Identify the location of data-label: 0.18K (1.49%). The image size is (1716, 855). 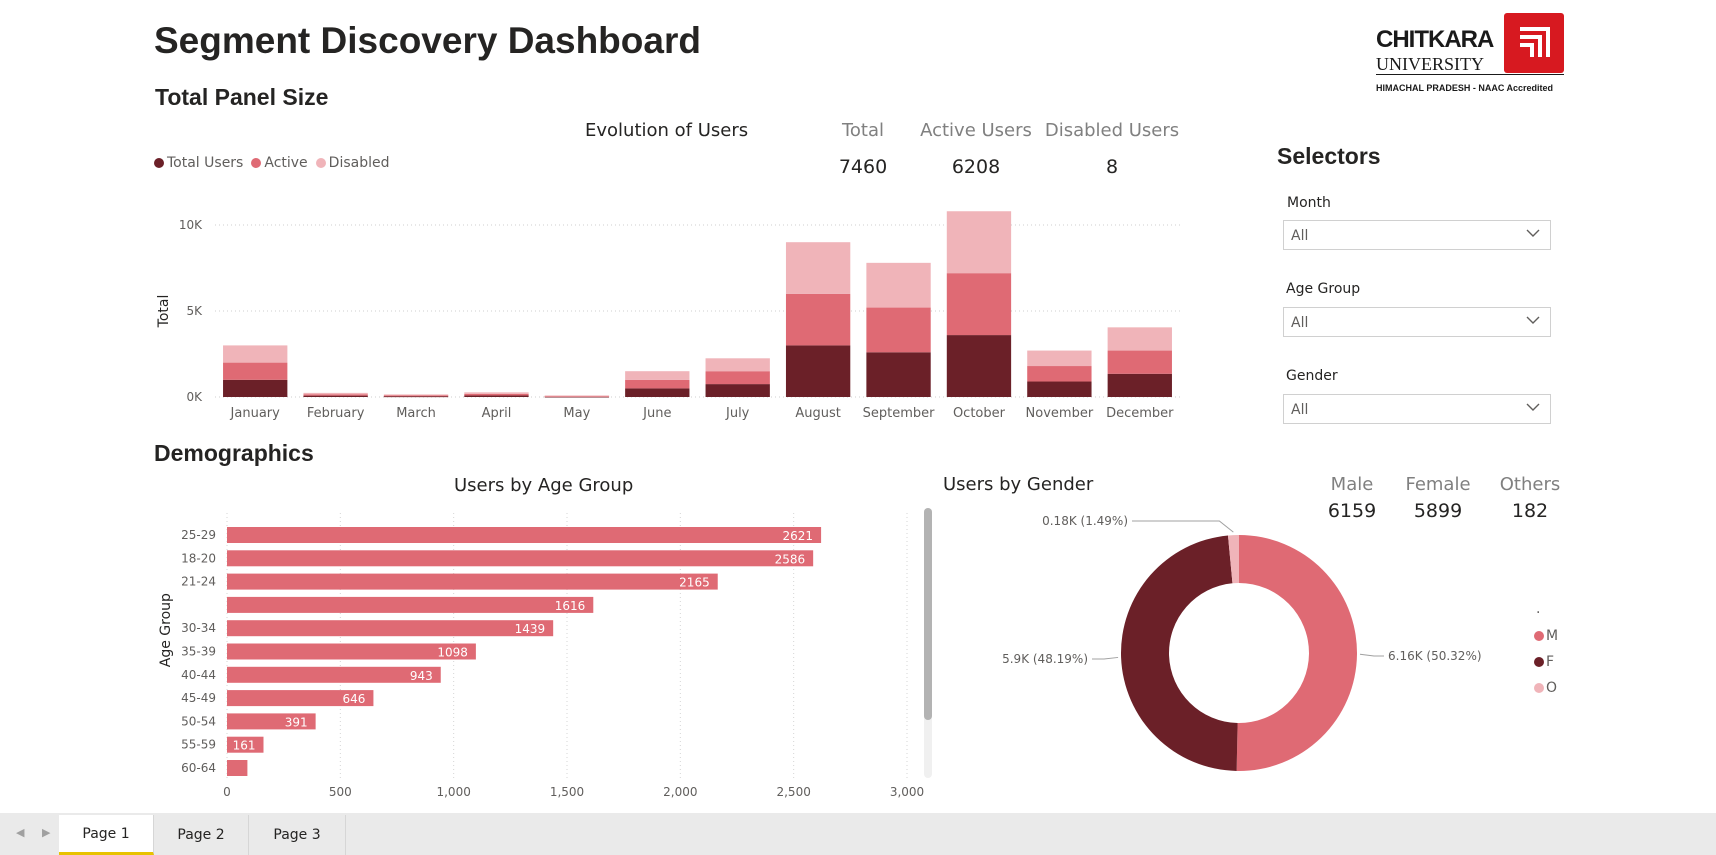
(1085, 521).